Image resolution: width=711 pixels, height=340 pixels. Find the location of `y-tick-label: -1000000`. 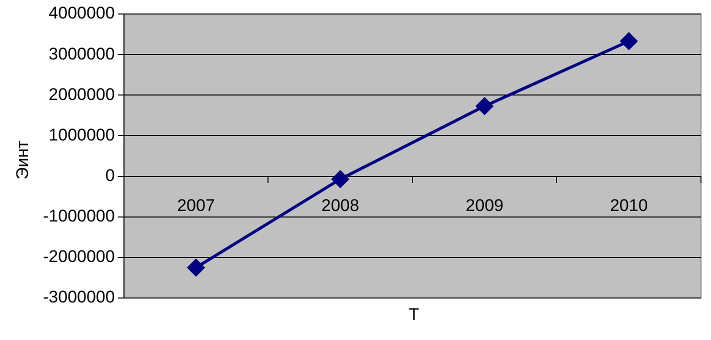

y-tick-label: -1000000 is located at coordinates (79, 216).